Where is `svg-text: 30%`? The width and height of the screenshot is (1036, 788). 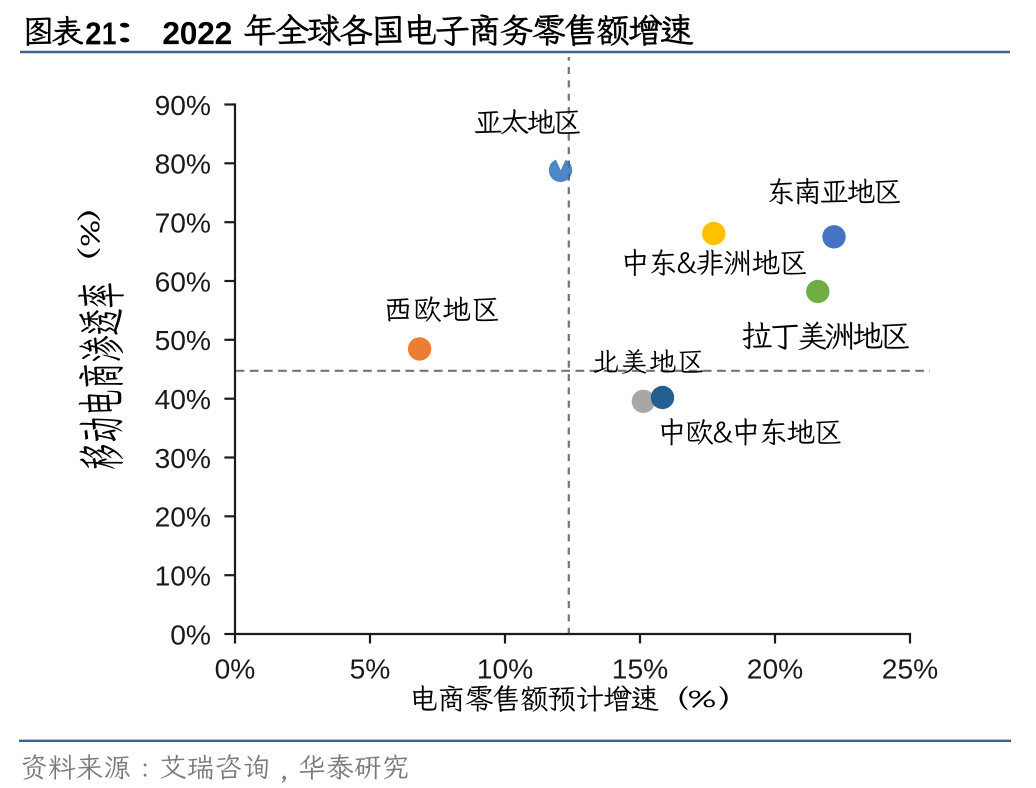 svg-text: 30% is located at coordinates (183, 458).